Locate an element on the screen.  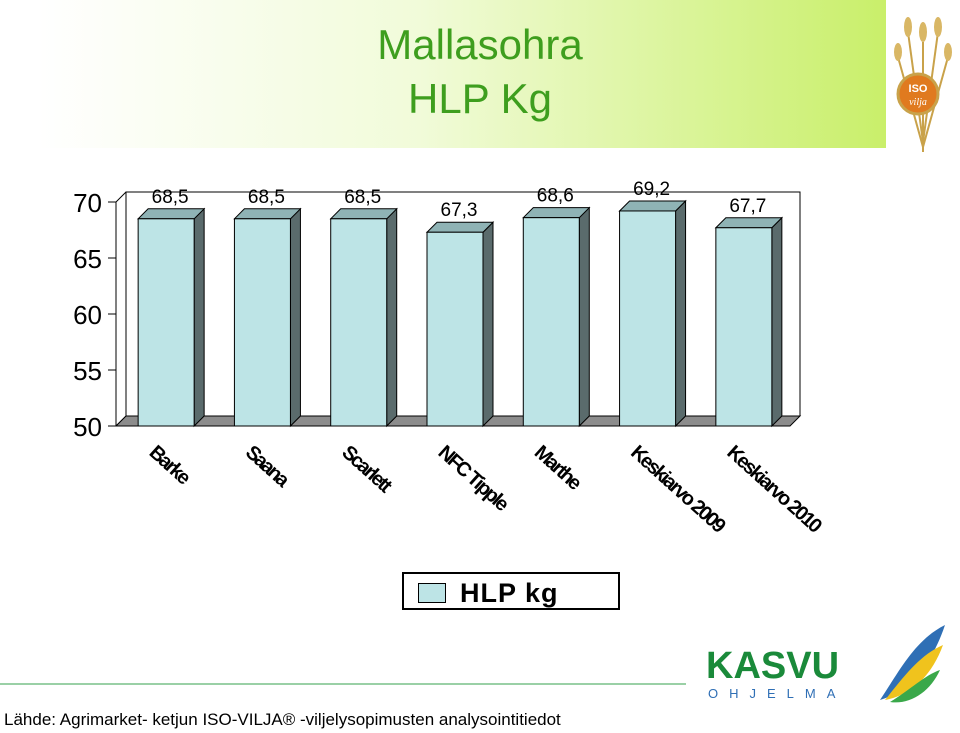
y-tick-label: 55 is located at coordinates (87, 371).